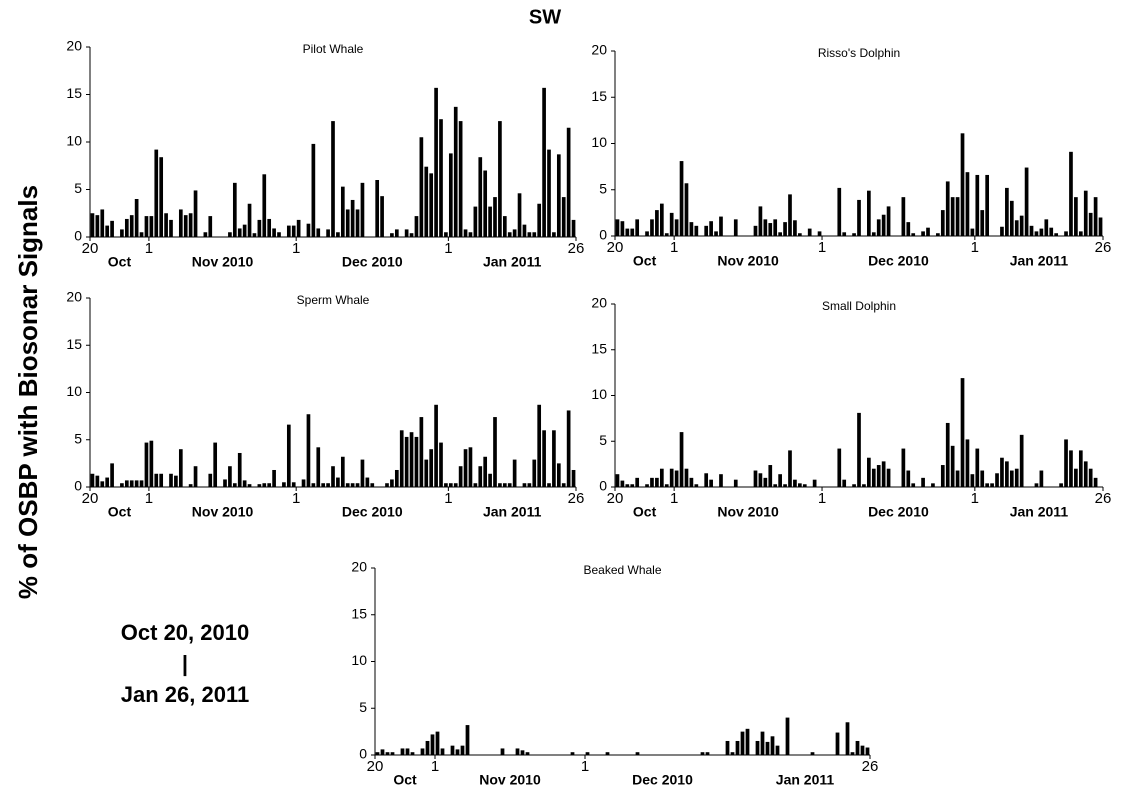 Image resolution: width=1131 pixels, height=795 pixels. Describe the element at coordinates (674, 247) in the screenshot. I see `x-tick-label: 1` at that location.